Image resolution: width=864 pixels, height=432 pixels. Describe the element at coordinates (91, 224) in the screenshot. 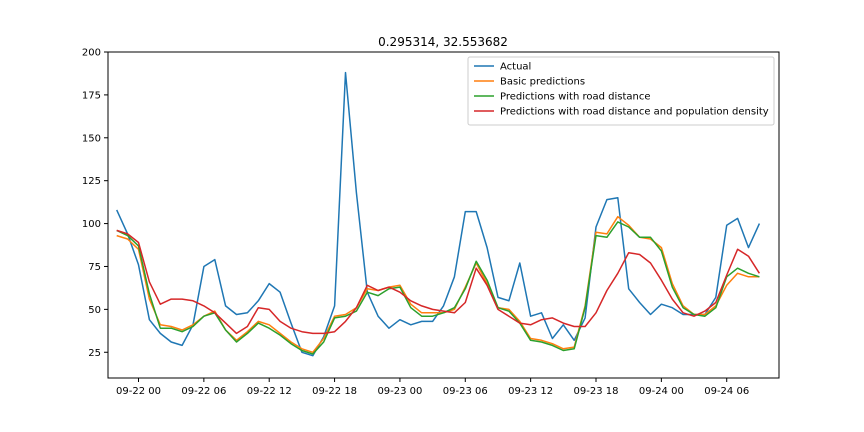

I see `y-tick-label: 100` at that location.